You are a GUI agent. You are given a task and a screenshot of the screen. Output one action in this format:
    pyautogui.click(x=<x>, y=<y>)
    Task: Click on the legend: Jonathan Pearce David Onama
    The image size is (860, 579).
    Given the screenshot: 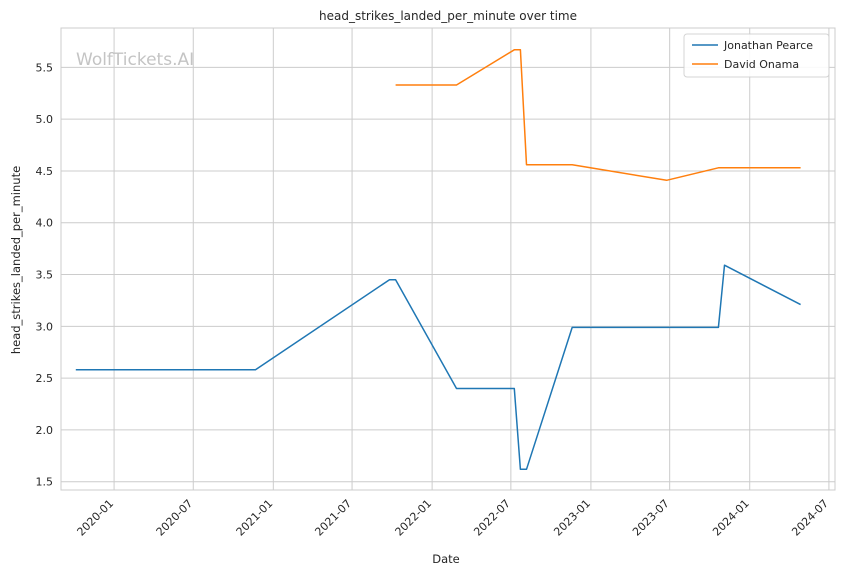 What is the action you would take?
    pyautogui.click(x=756, y=55)
    